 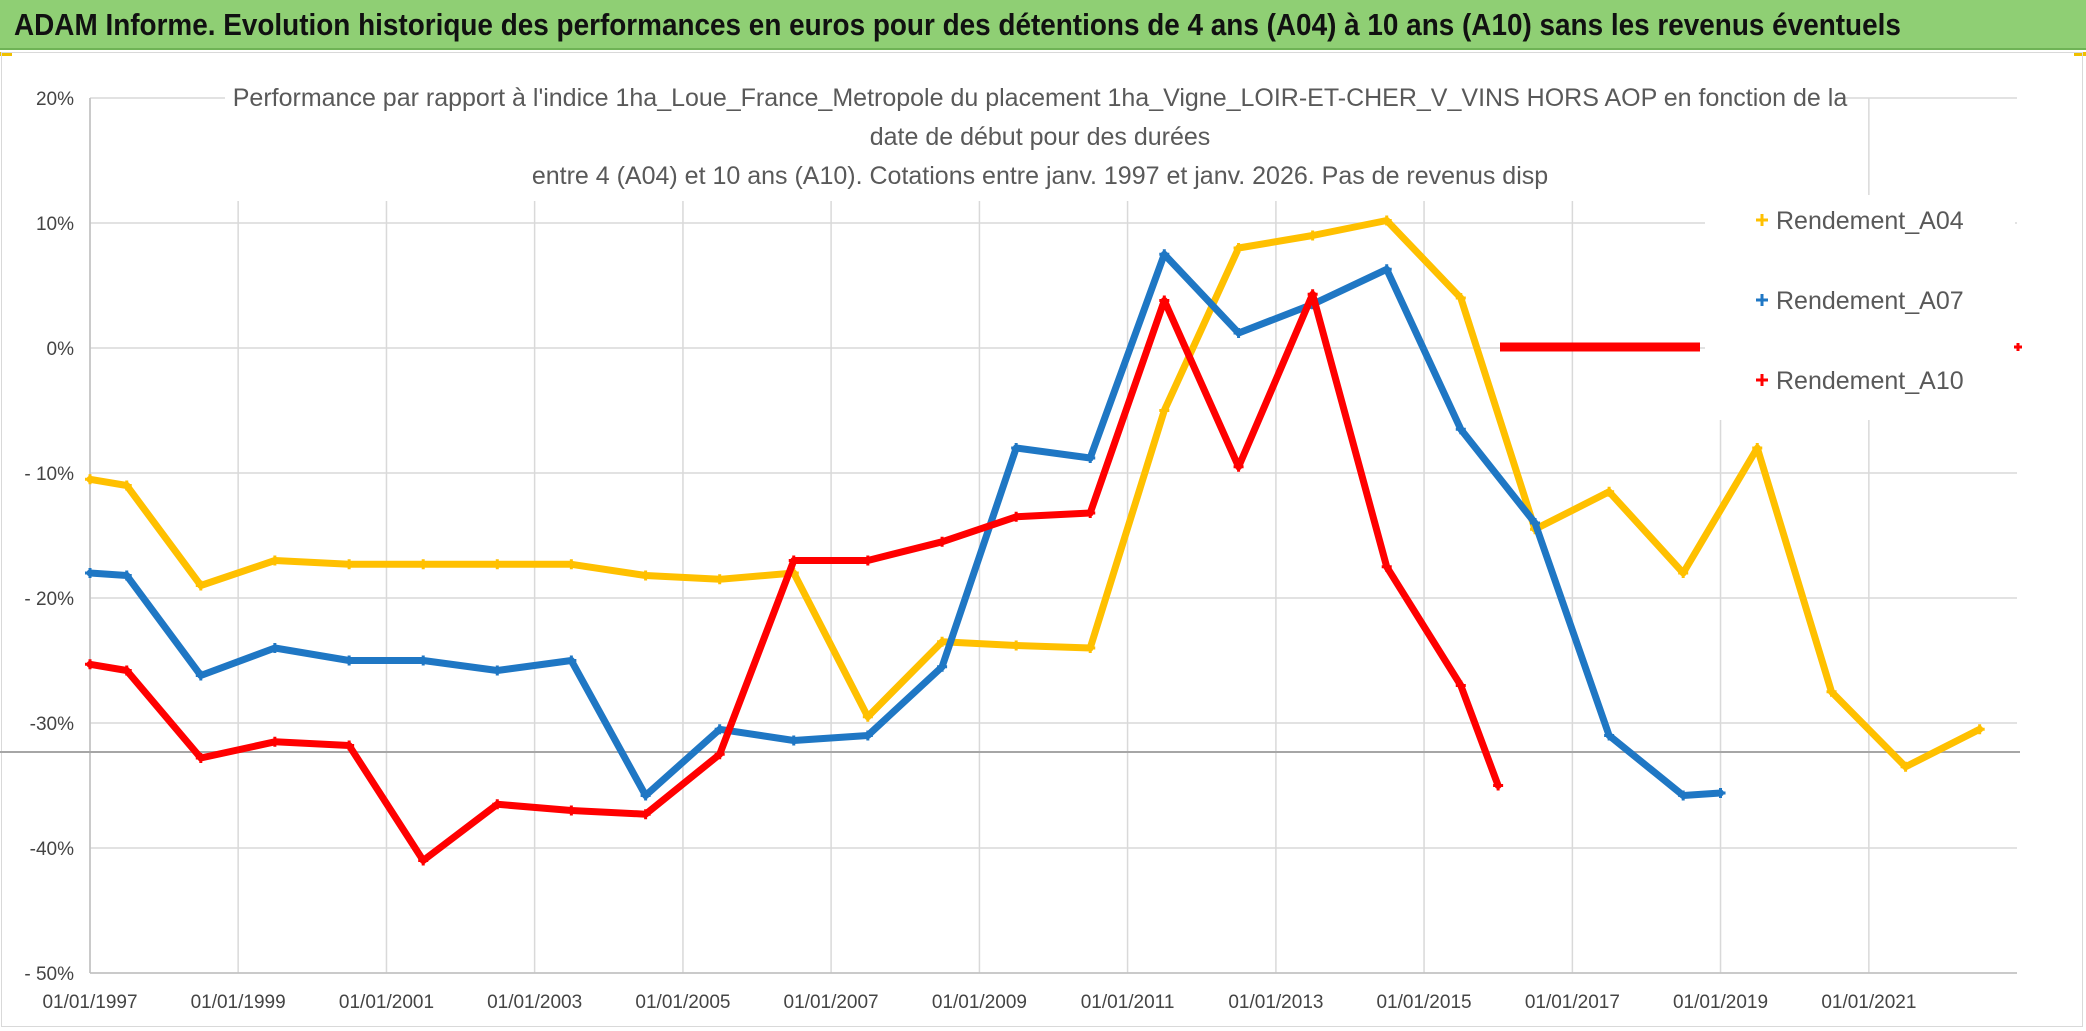 I want to click on legend-label: Rendement_A07, so click(x=1870, y=301).